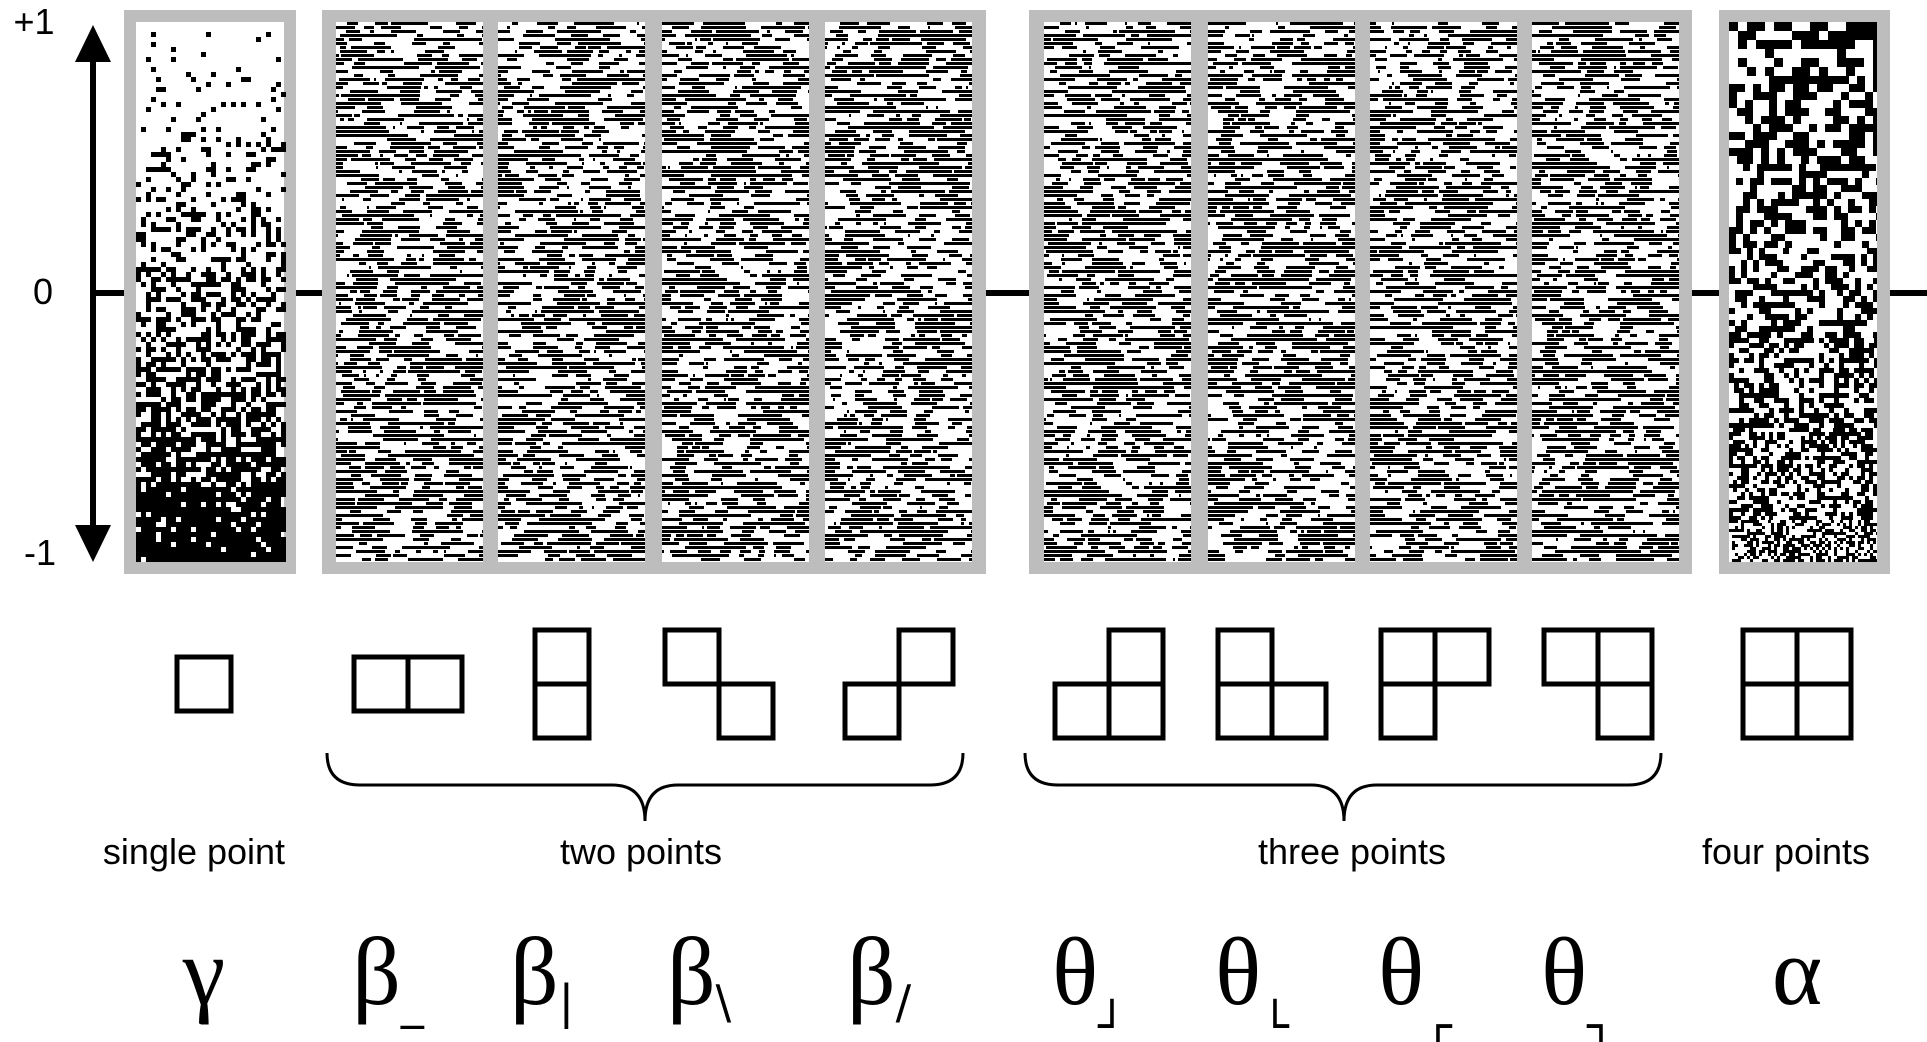  What do you see at coordinates (412, 1002) in the screenshot?
I see `symbol-subscript: _` at bounding box center [412, 1002].